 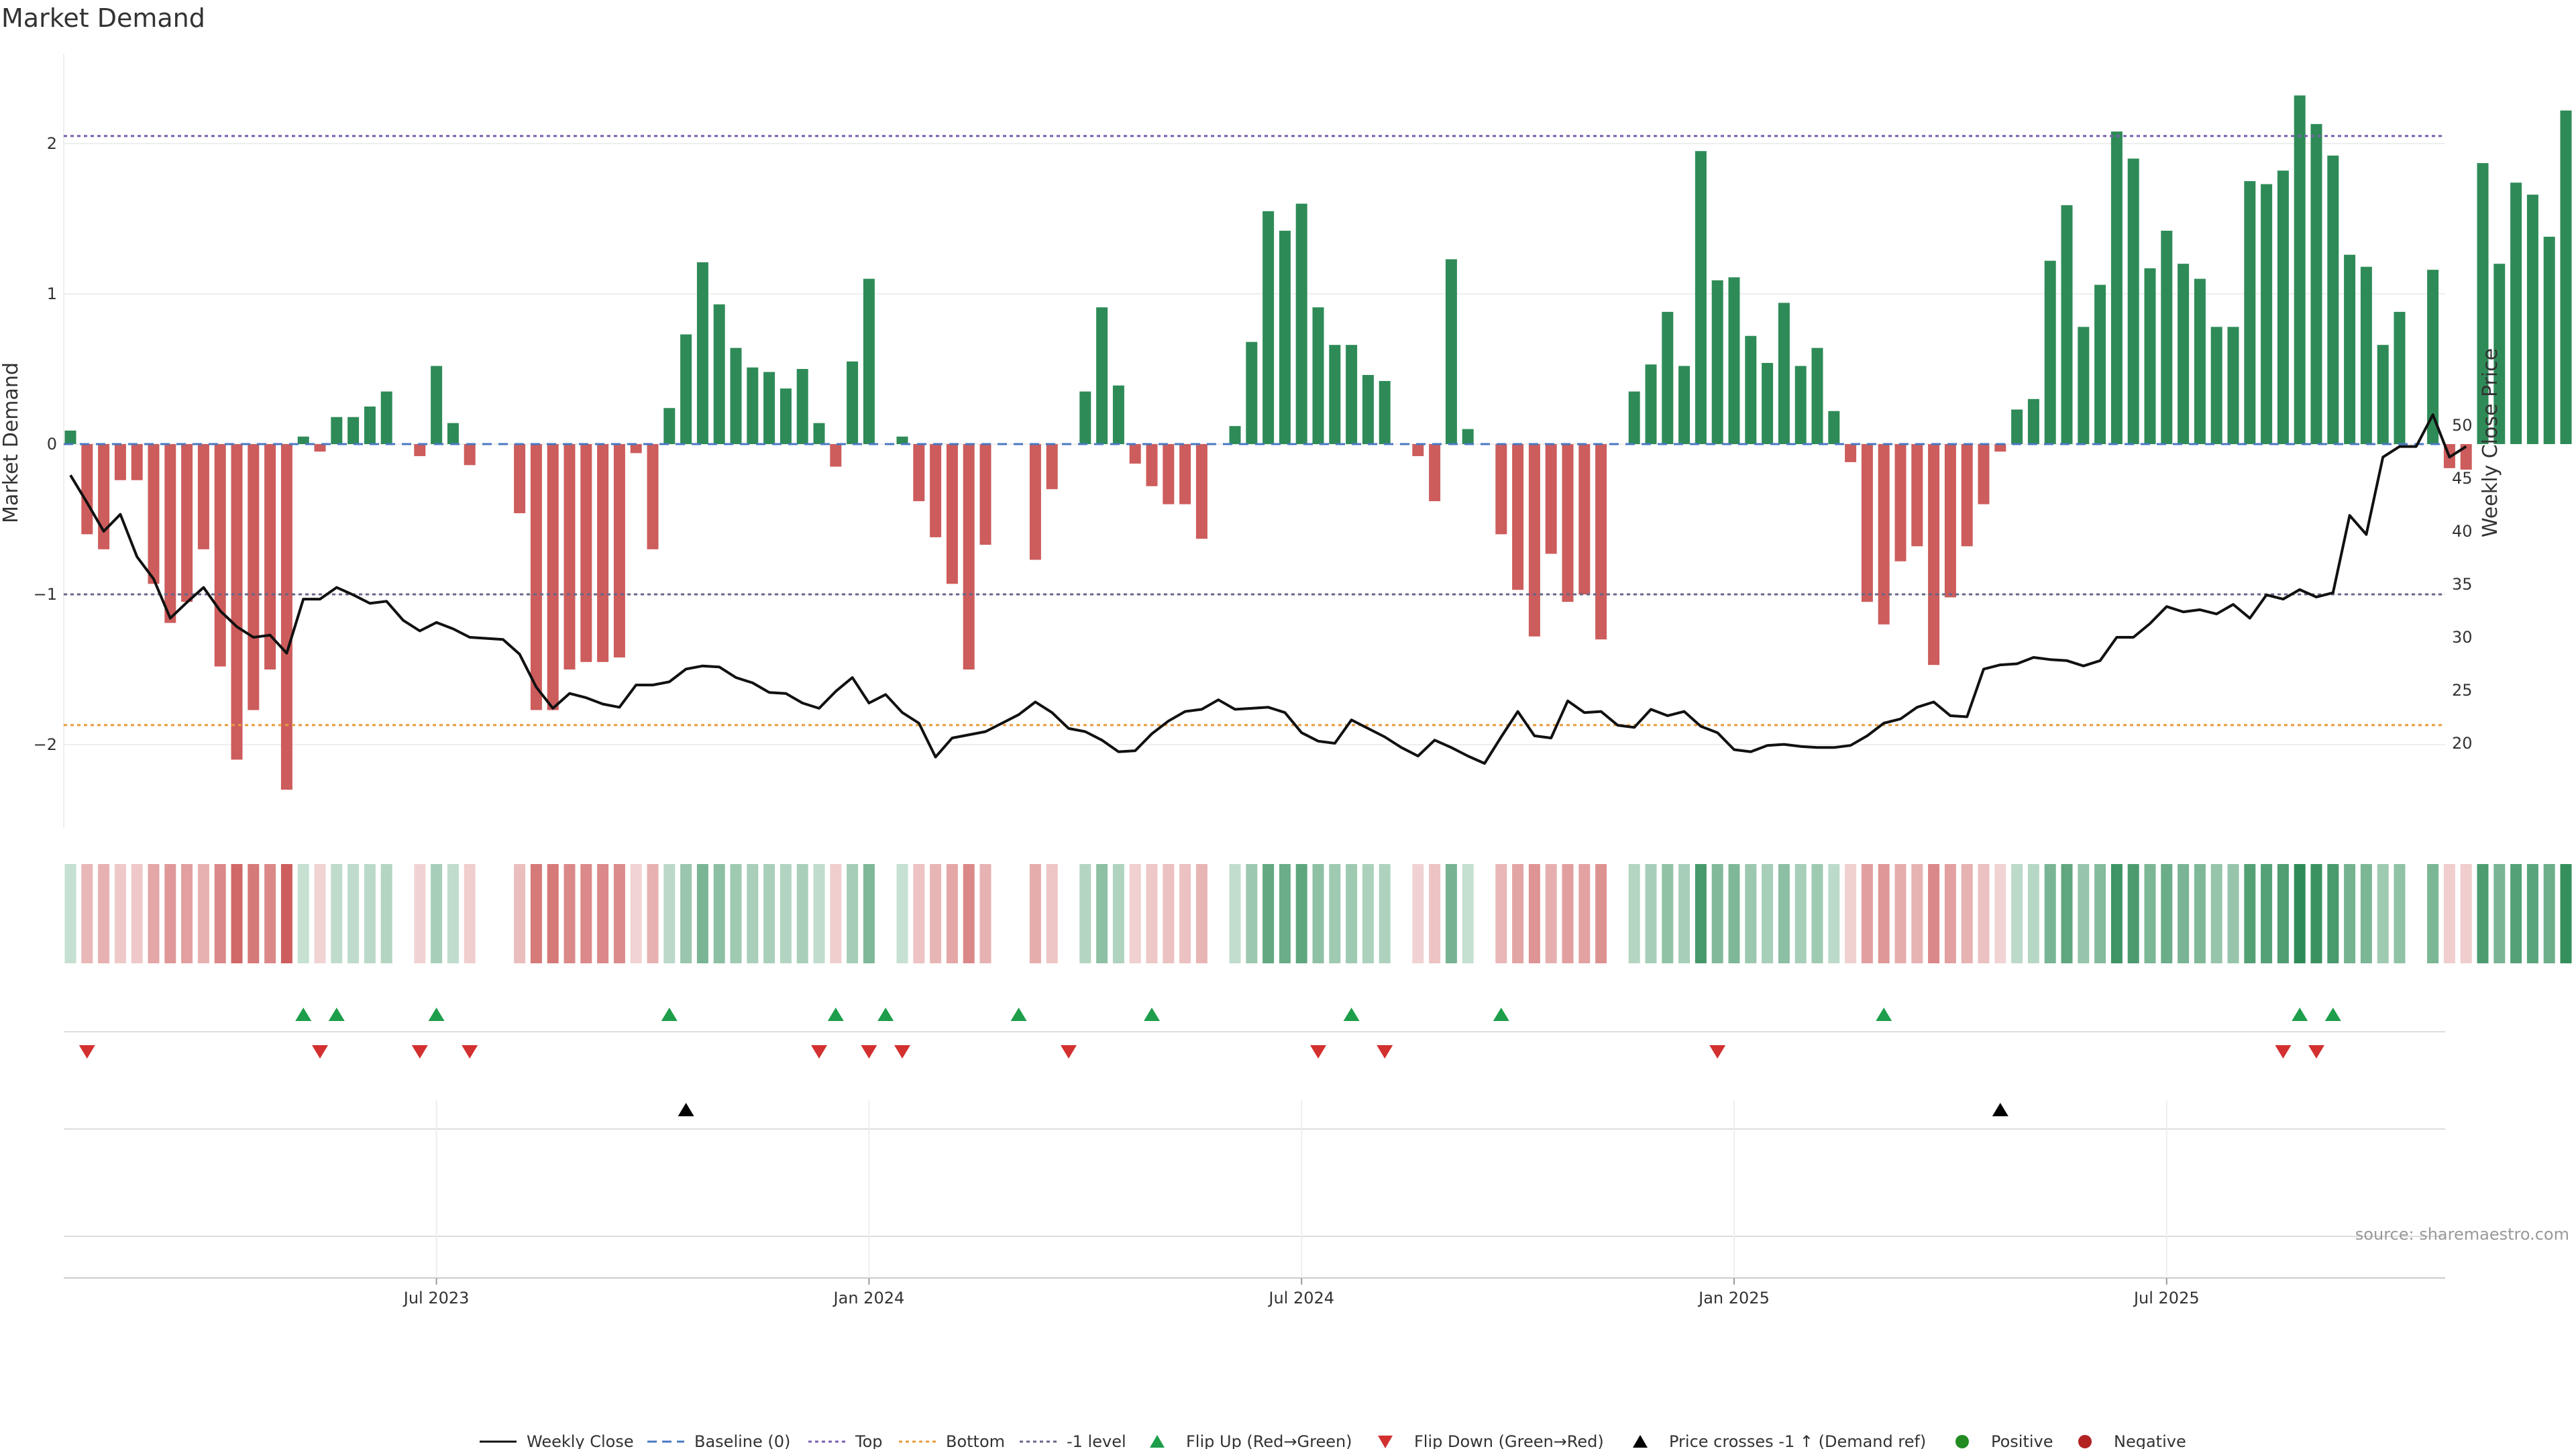 I want to click on price-cross-marker, so click(x=686, y=1109).